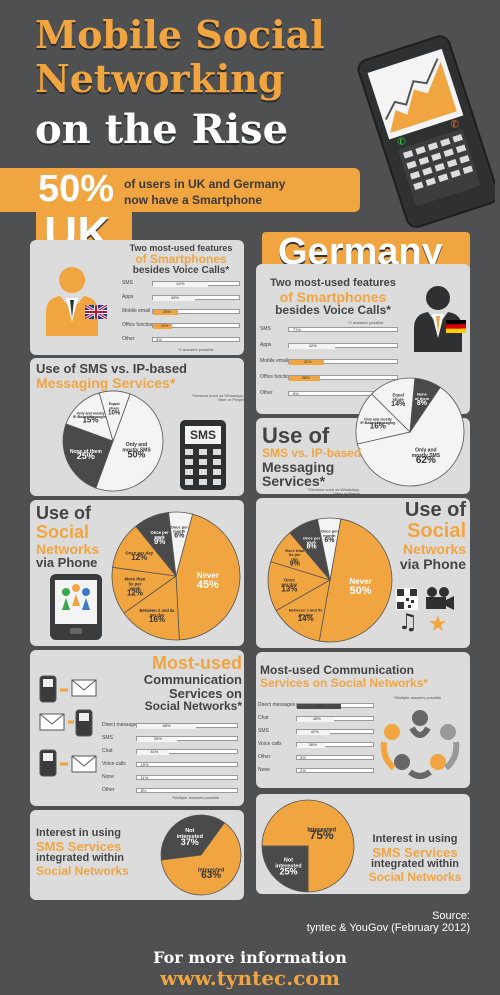 This screenshot has width=500, height=995. What do you see at coordinates (202, 435) in the screenshot?
I see `sms-phone-icon-text: SMS` at bounding box center [202, 435].